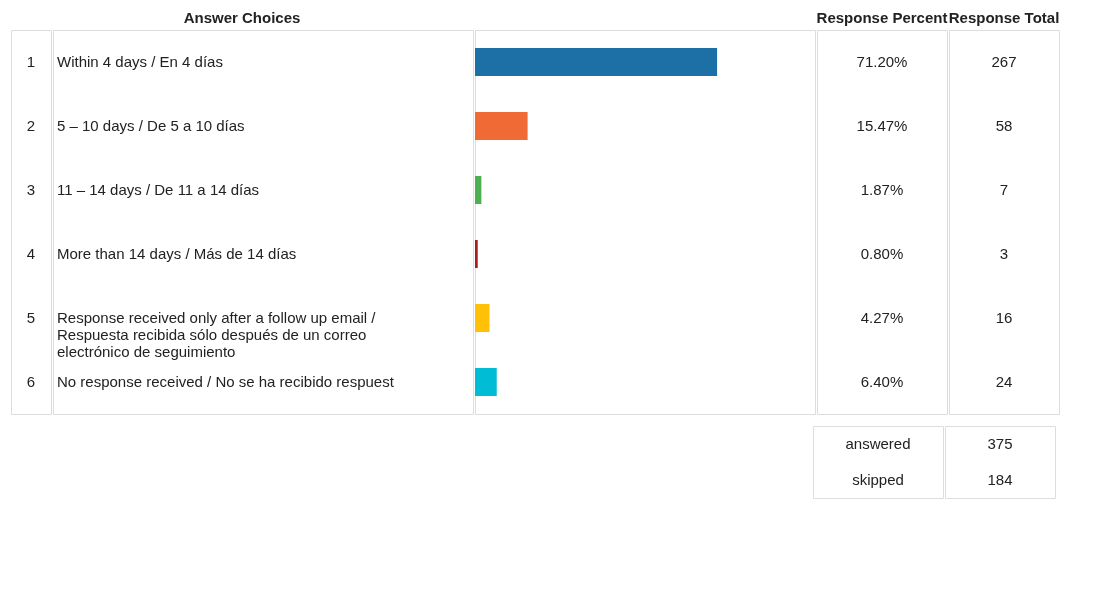  Describe the element at coordinates (1004, 17) in the screenshot. I see `text: Response Total` at that location.